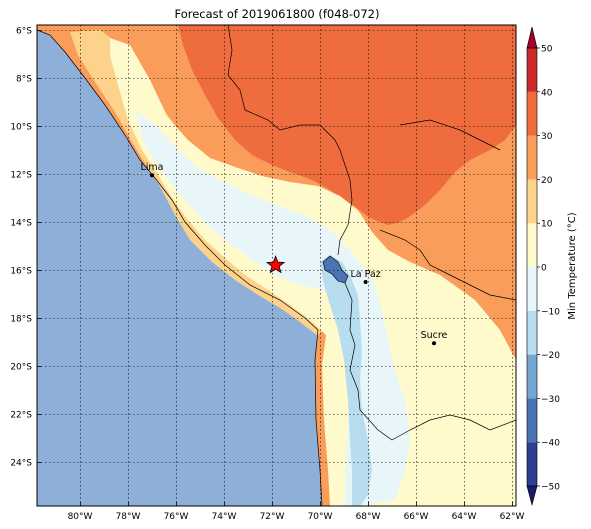 The image size is (591, 529). Describe the element at coordinates (21, 416) in the screenshot. I see `lat-tick-label: 22°S` at that location.